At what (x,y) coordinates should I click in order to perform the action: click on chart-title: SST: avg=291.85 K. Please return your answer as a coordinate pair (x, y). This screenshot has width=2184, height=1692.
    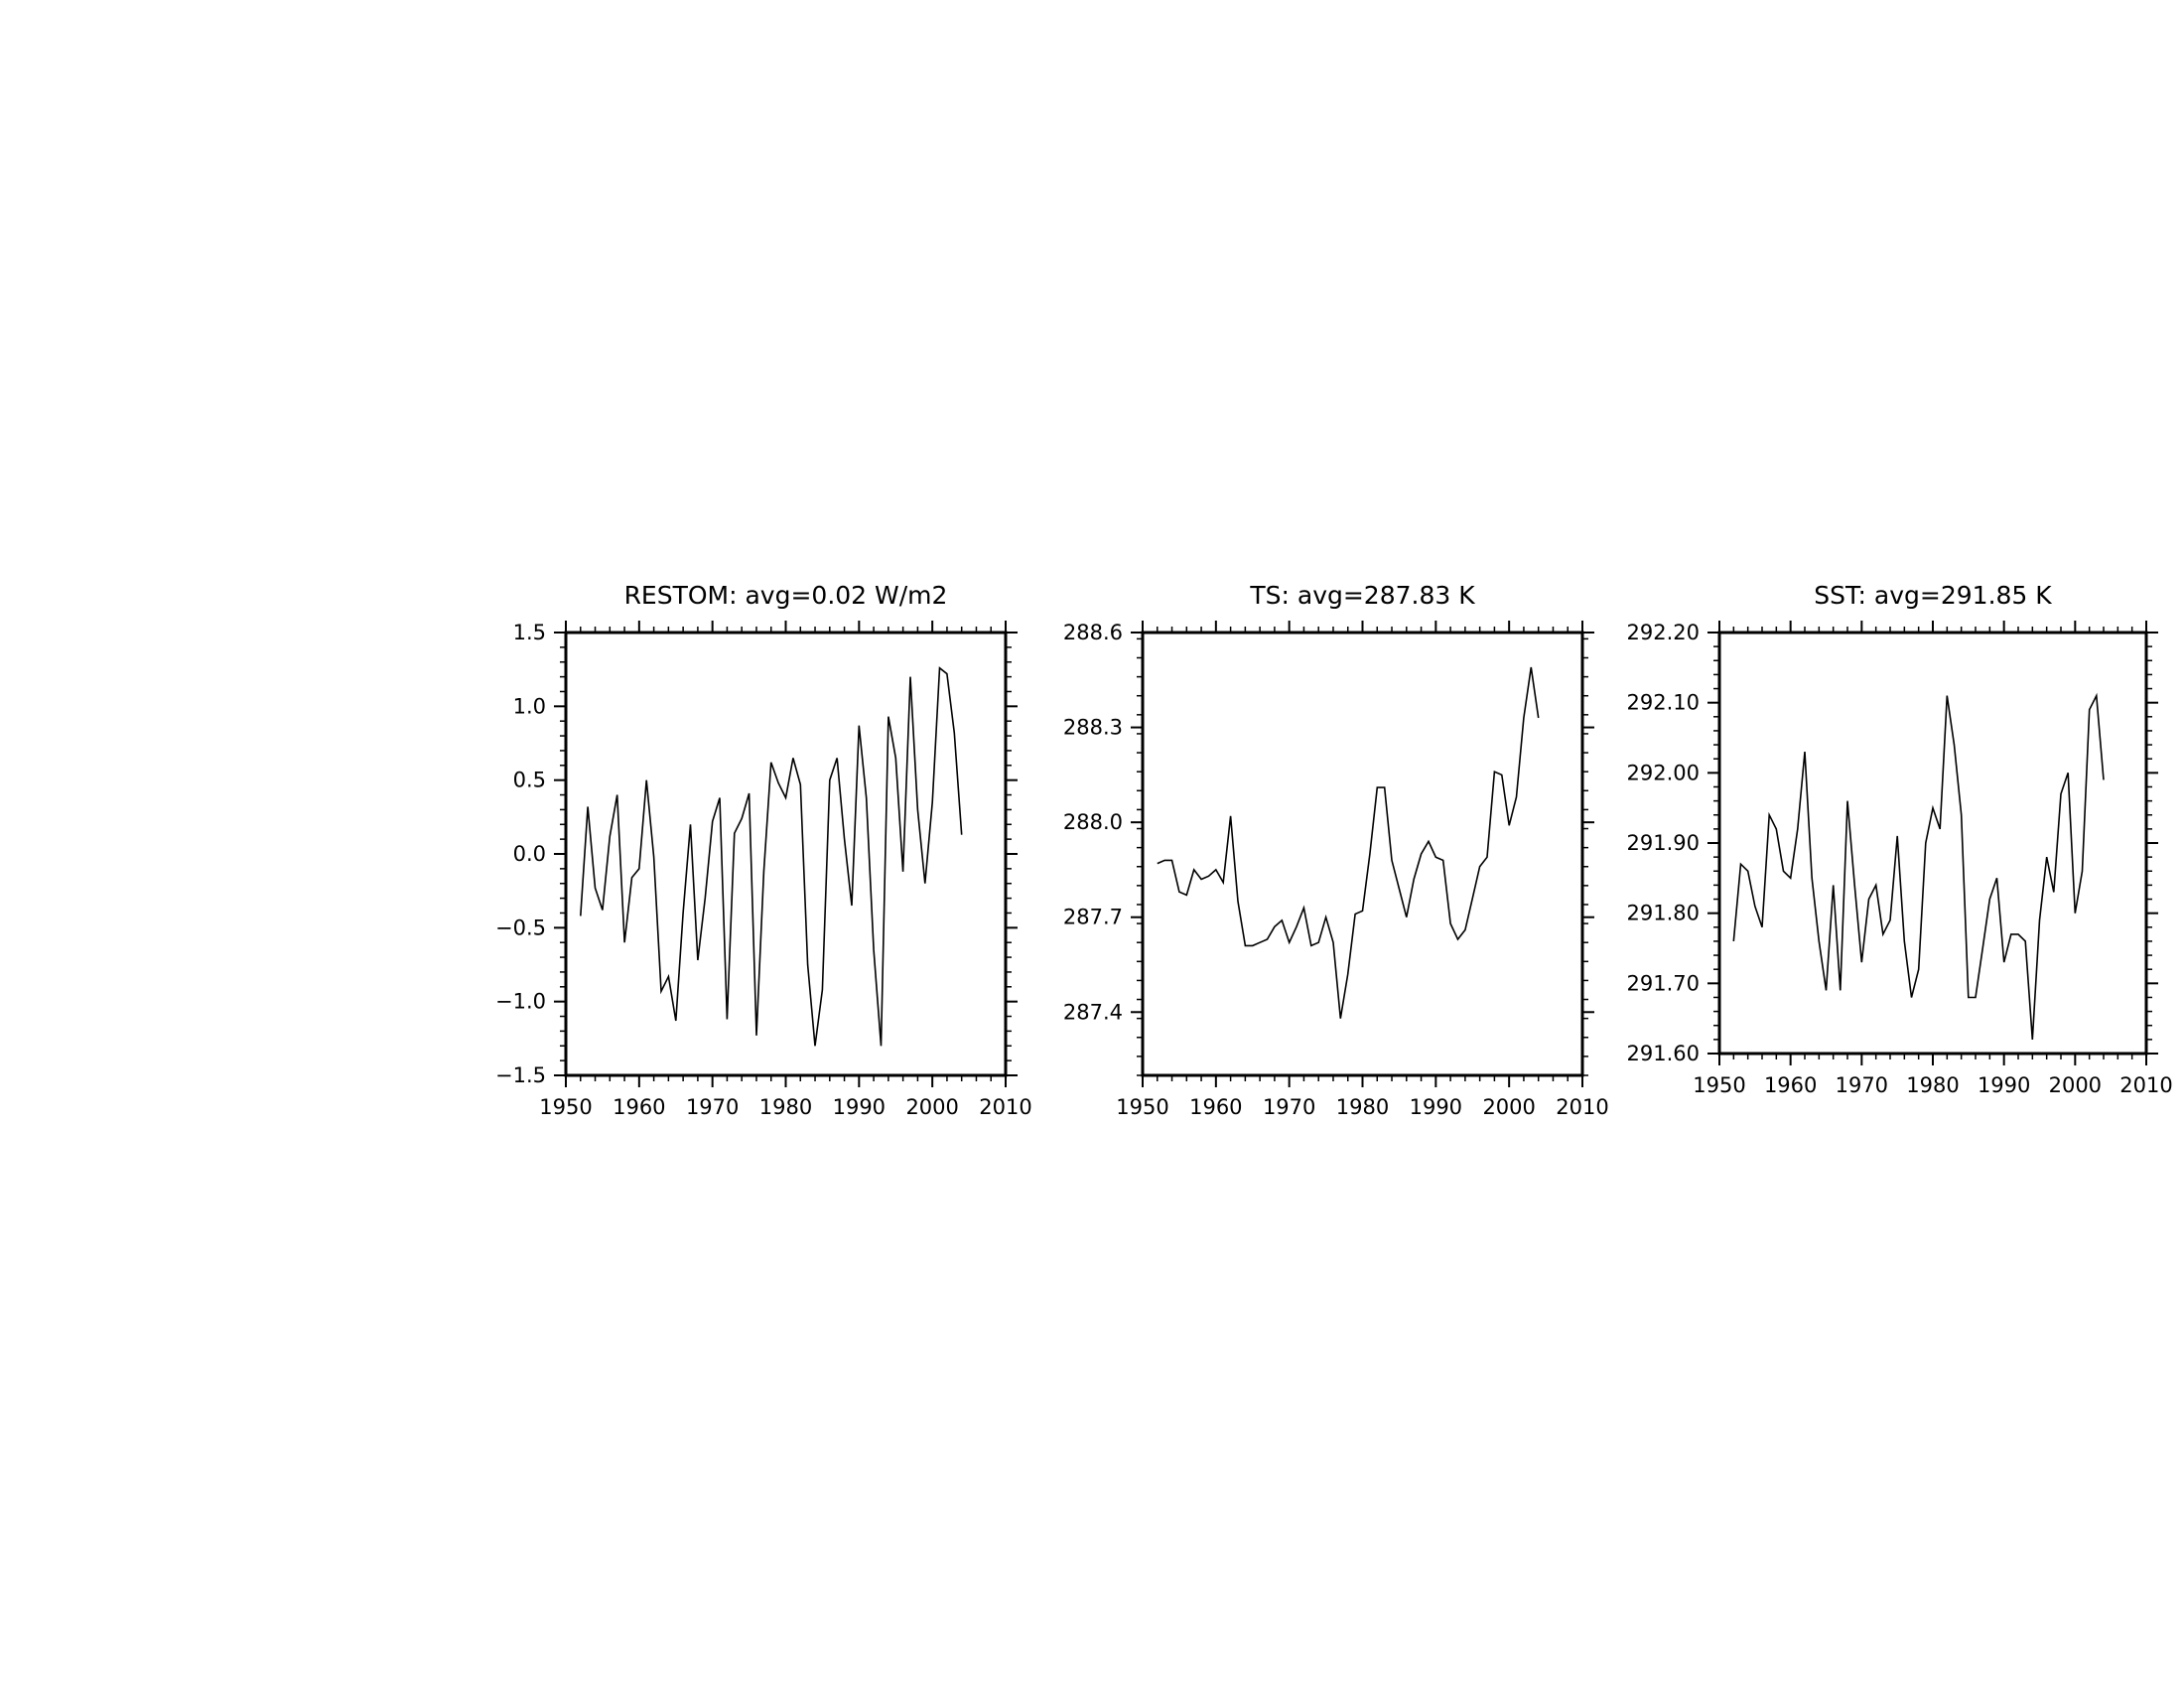
    Looking at the image, I should click on (1933, 595).